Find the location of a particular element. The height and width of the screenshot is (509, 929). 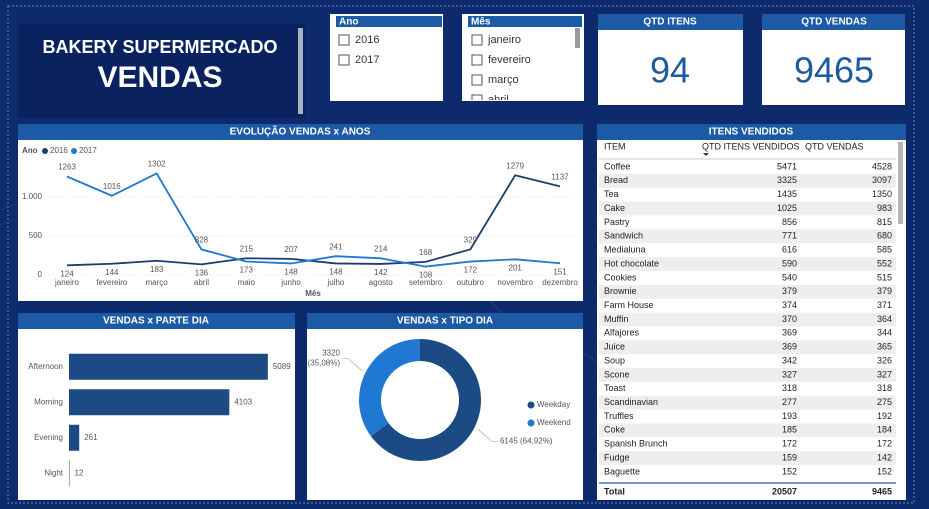

chart-title: EVOLUÇÃO VENDAS x ANOS is located at coordinates (300, 131).